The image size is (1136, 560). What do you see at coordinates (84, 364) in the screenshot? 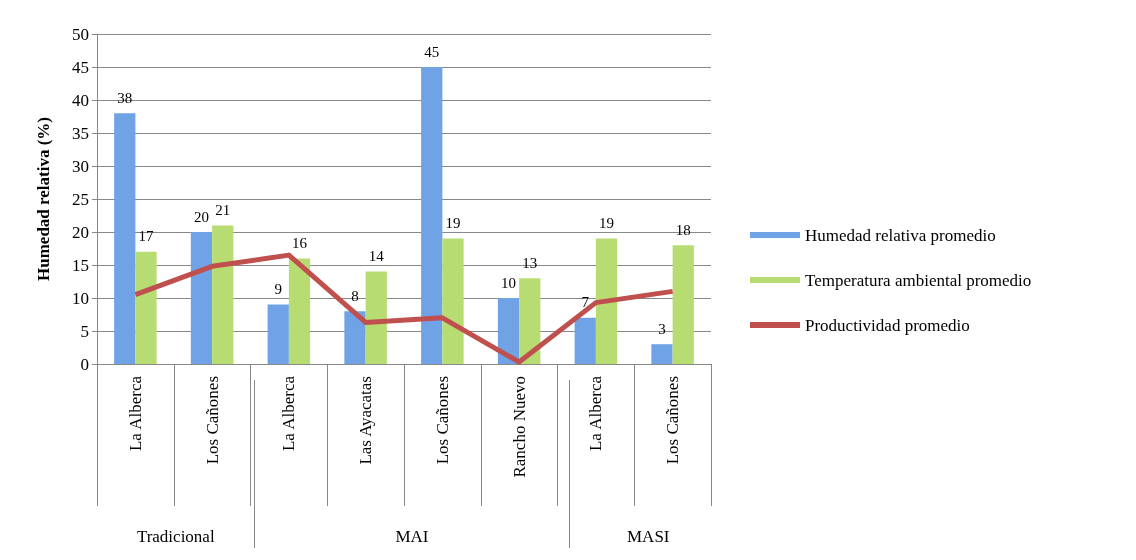
I see `y-tick-label: 0` at bounding box center [84, 364].